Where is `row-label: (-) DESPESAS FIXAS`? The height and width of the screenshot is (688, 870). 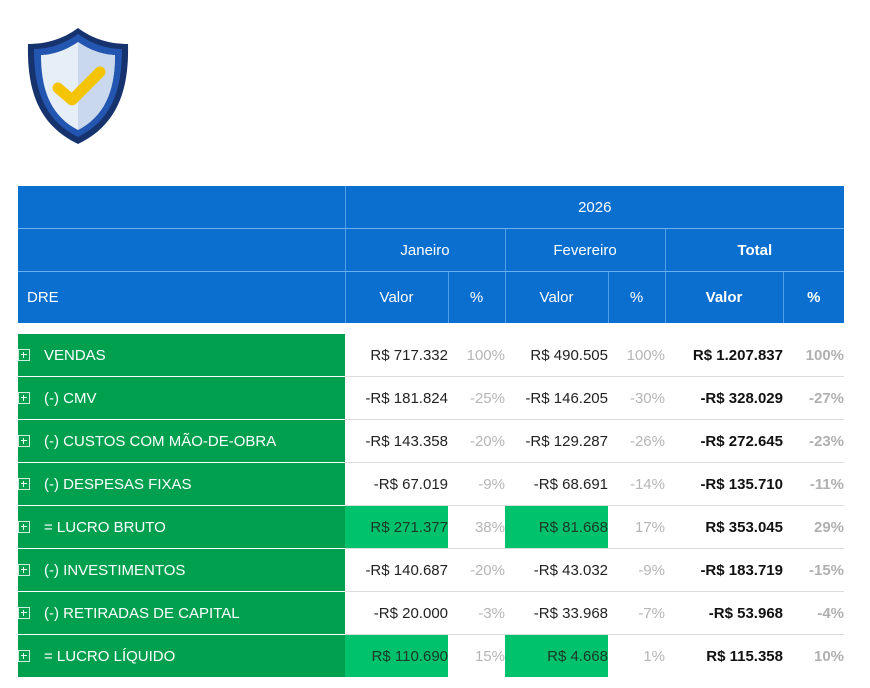 row-label: (-) DESPESAS FIXAS is located at coordinates (181, 484).